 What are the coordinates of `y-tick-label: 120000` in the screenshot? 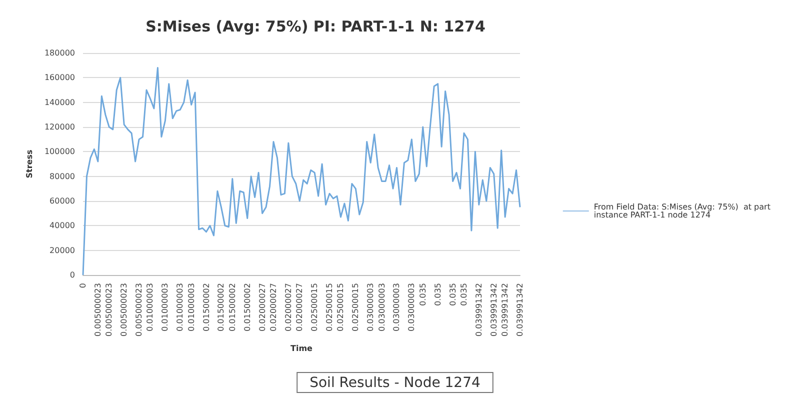 It's located at (59, 127).